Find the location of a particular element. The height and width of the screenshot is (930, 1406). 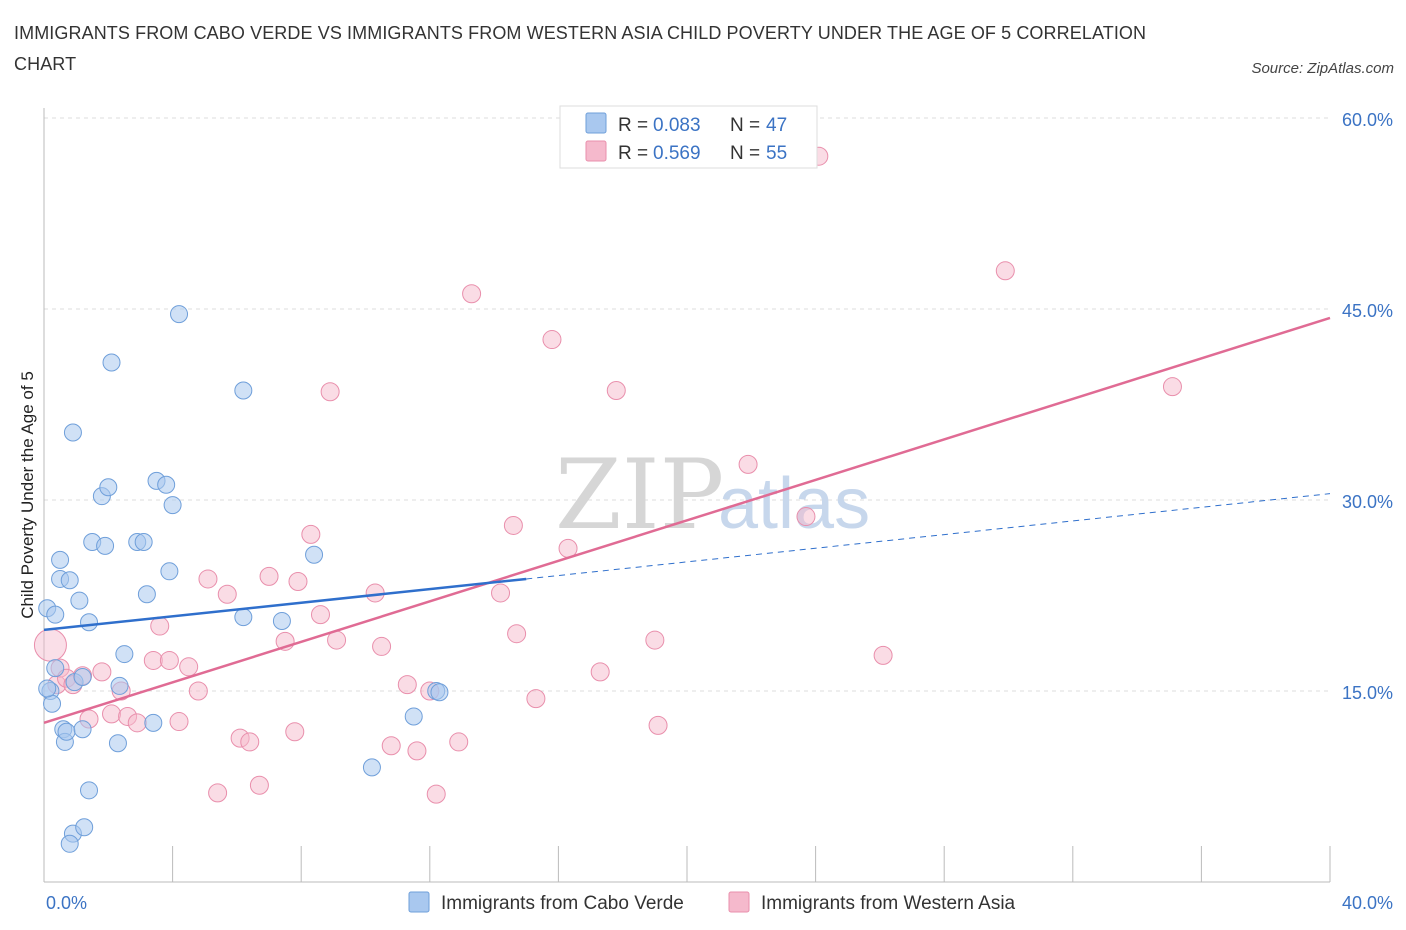

watermark-atlas: atlas is located at coordinates (794, 504).